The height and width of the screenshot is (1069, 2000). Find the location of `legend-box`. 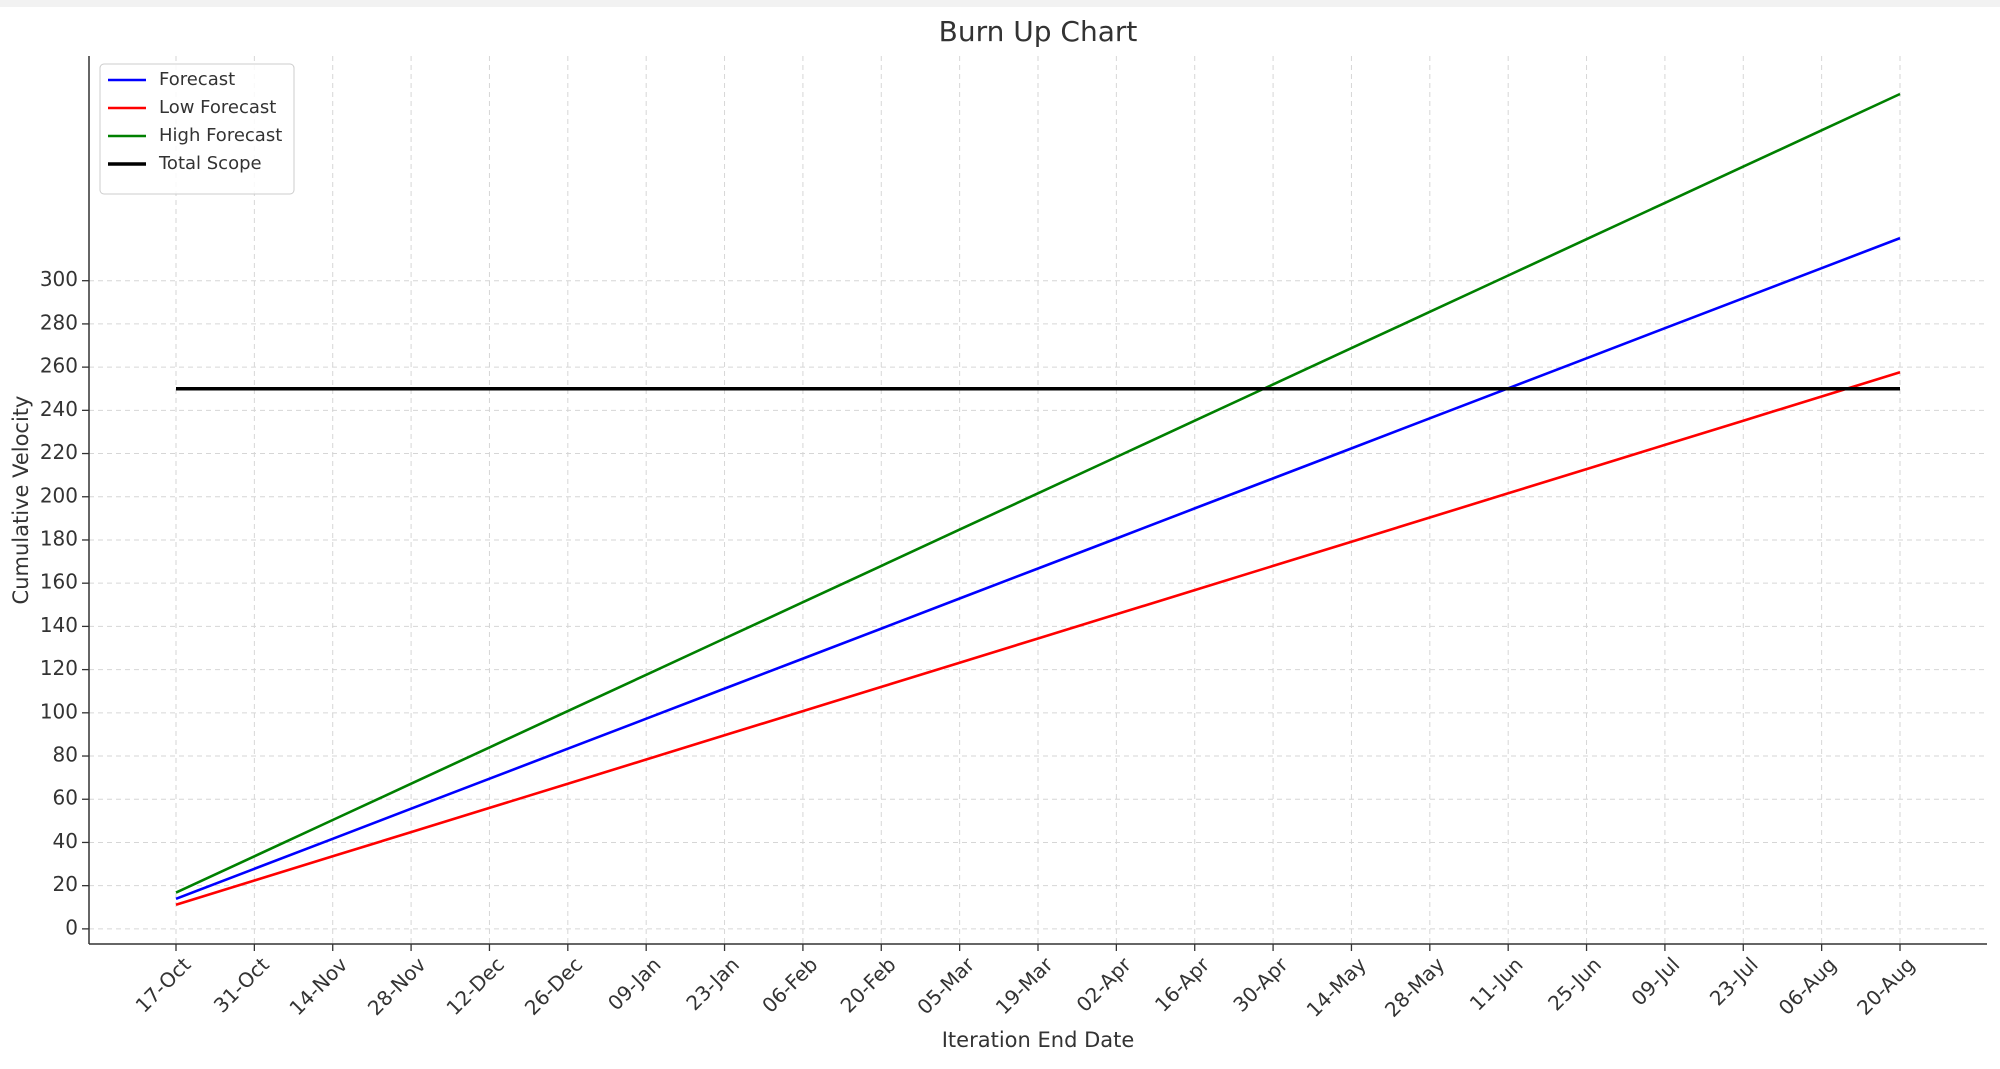

legend-box is located at coordinates (197, 129).